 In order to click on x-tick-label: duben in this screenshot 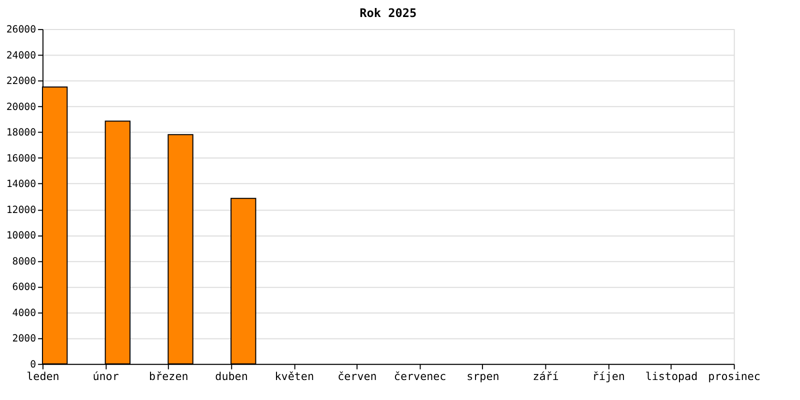, I will do `click(231, 377)`.